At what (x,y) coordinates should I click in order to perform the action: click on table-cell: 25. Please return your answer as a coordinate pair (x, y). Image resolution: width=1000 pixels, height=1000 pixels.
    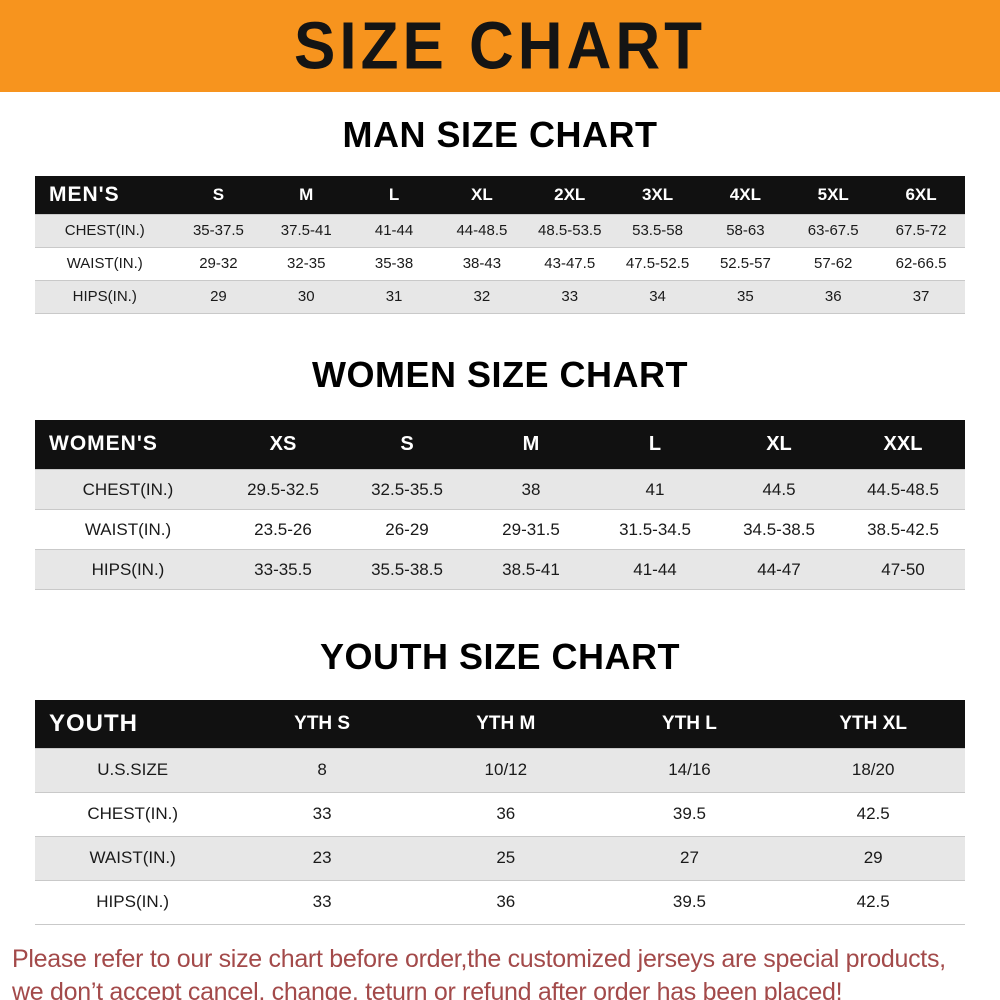
    Looking at the image, I should click on (505, 857).